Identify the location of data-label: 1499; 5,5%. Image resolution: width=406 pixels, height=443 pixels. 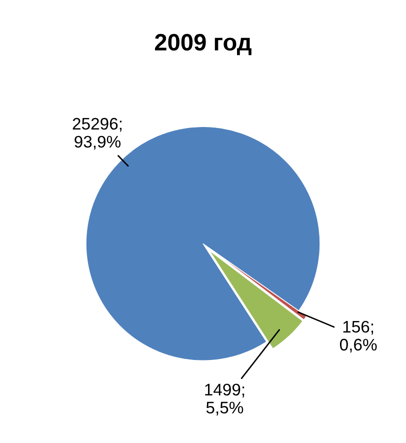
(224, 400).